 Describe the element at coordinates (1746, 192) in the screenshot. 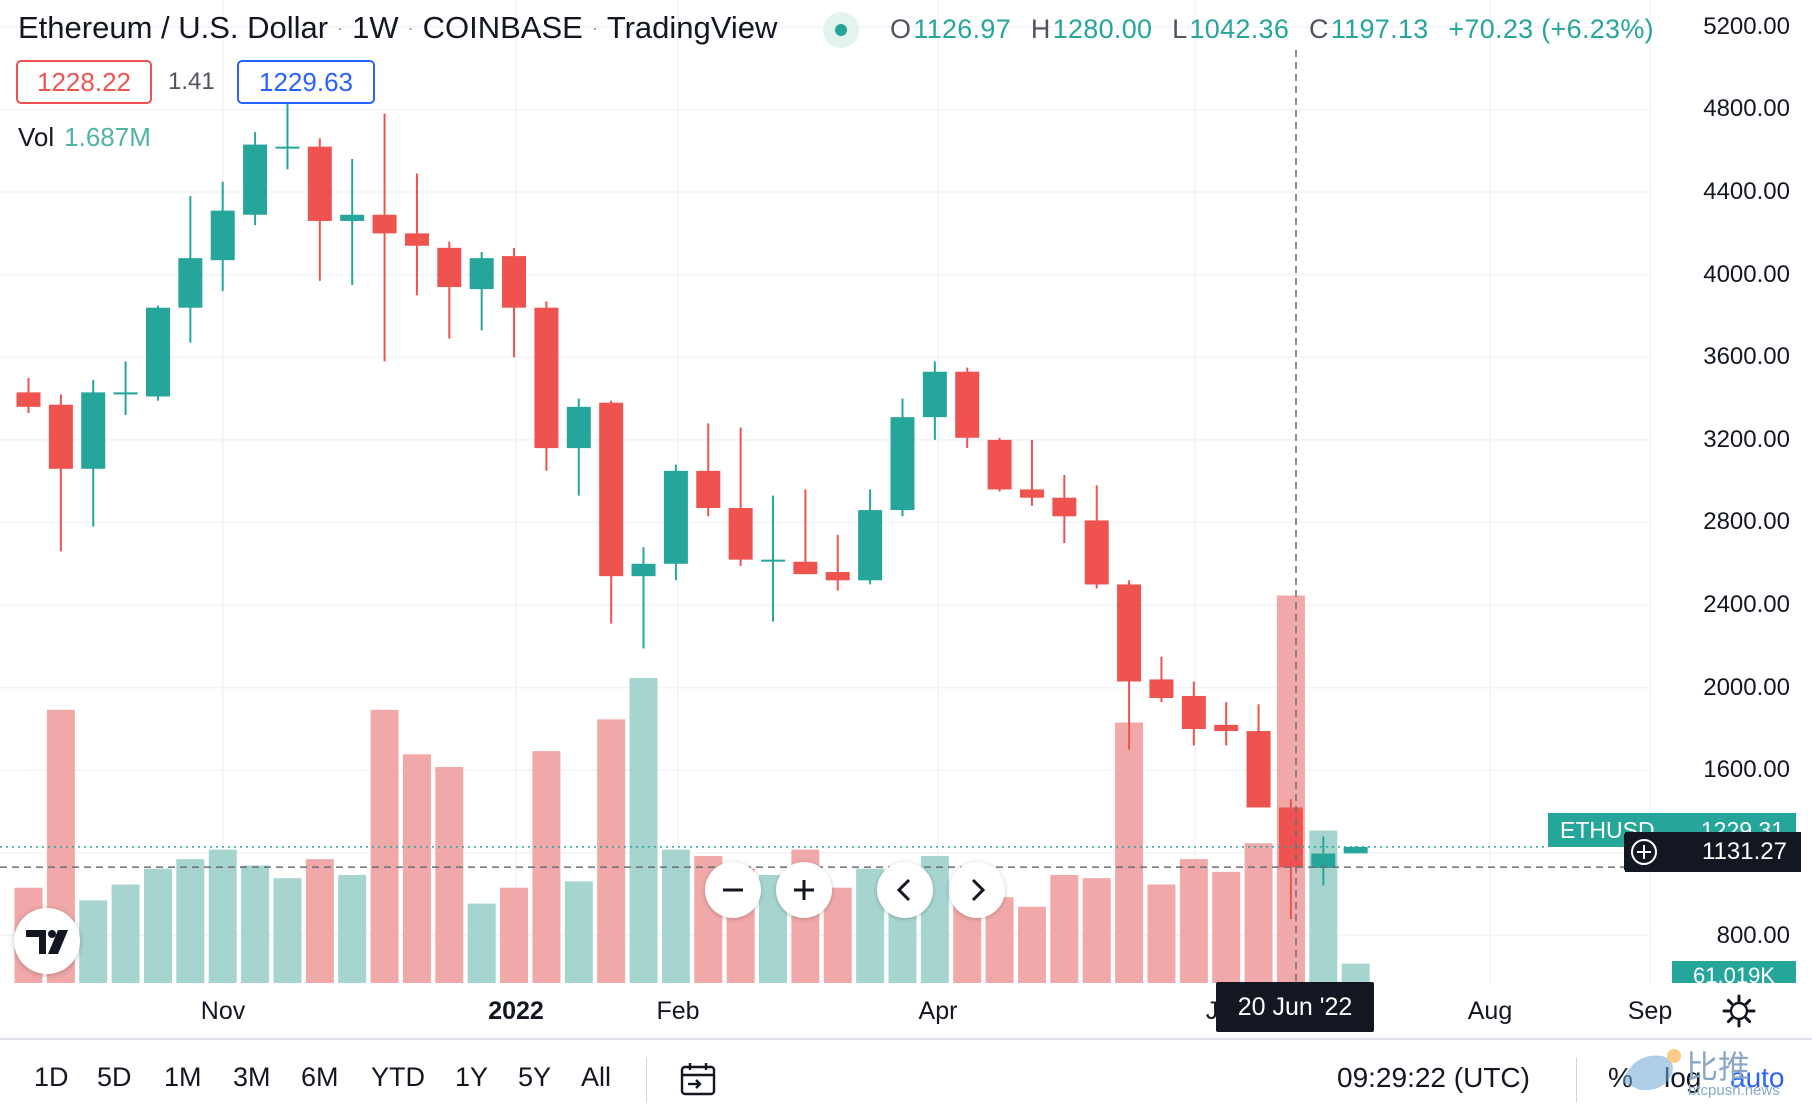

I see `price-axis-label: 4400.00` at that location.